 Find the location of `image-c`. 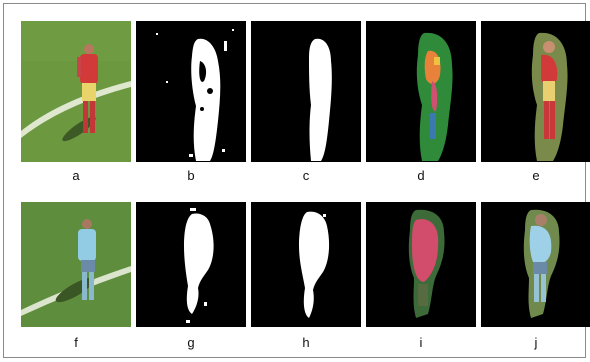

image-c is located at coordinates (306, 91).